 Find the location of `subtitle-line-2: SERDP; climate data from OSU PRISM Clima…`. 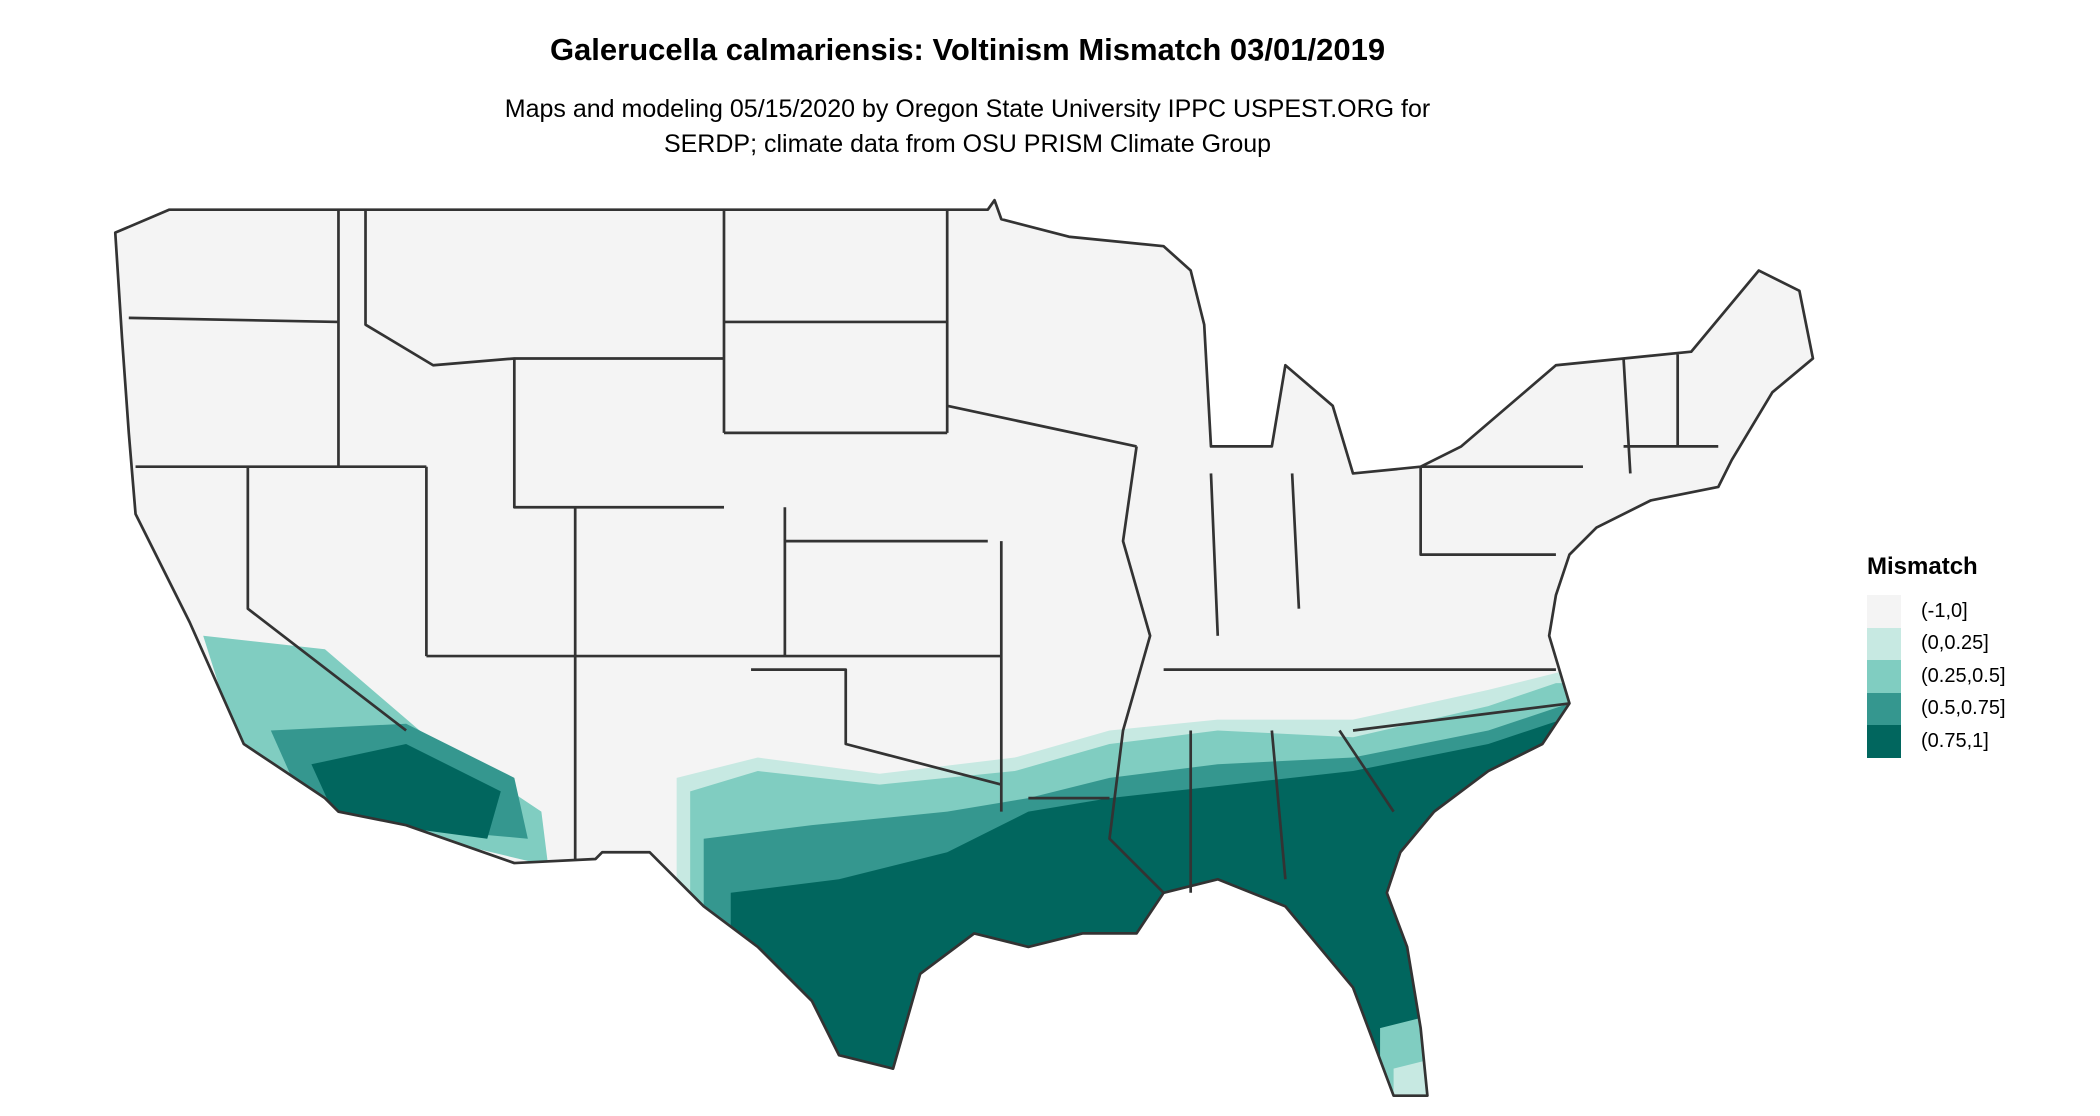

subtitle-line-2: SERDP; climate data from OSU PRISM Clima… is located at coordinates (967, 144).